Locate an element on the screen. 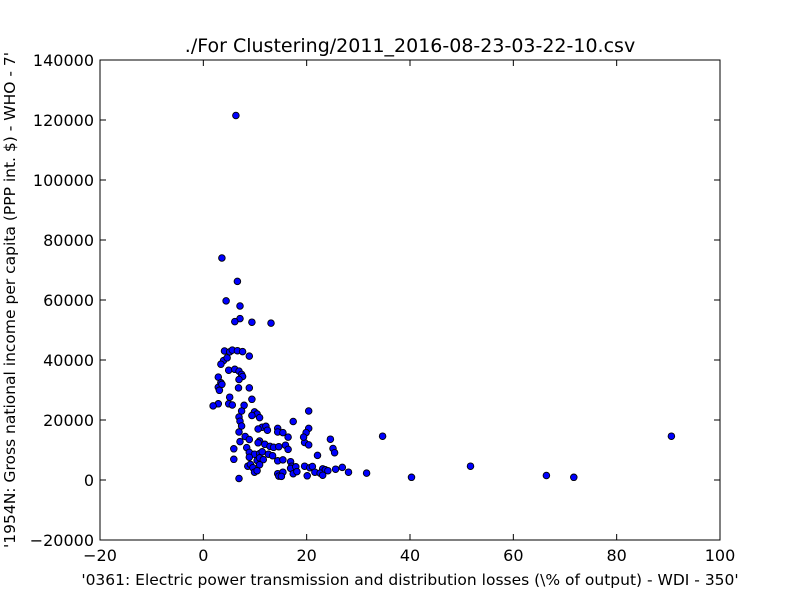  y-tick-label: 120000 is located at coordinates (63, 120).